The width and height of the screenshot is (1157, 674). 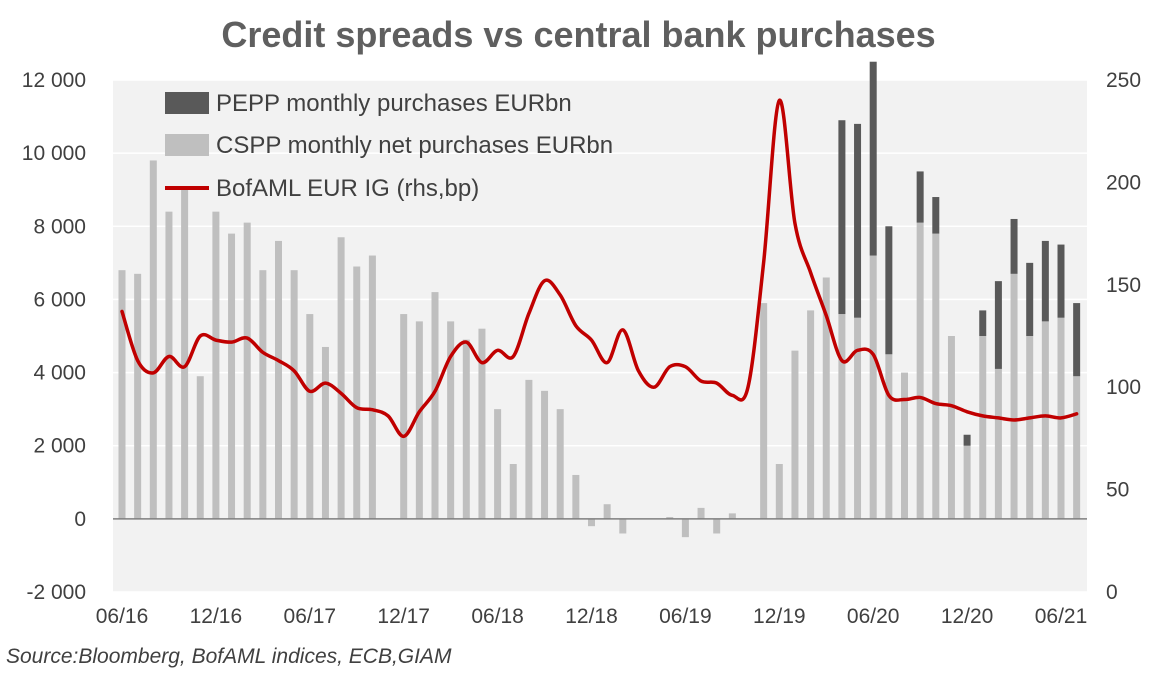 What do you see at coordinates (59, 373) in the screenshot?
I see `left-tick-label: 4 000` at bounding box center [59, 373].